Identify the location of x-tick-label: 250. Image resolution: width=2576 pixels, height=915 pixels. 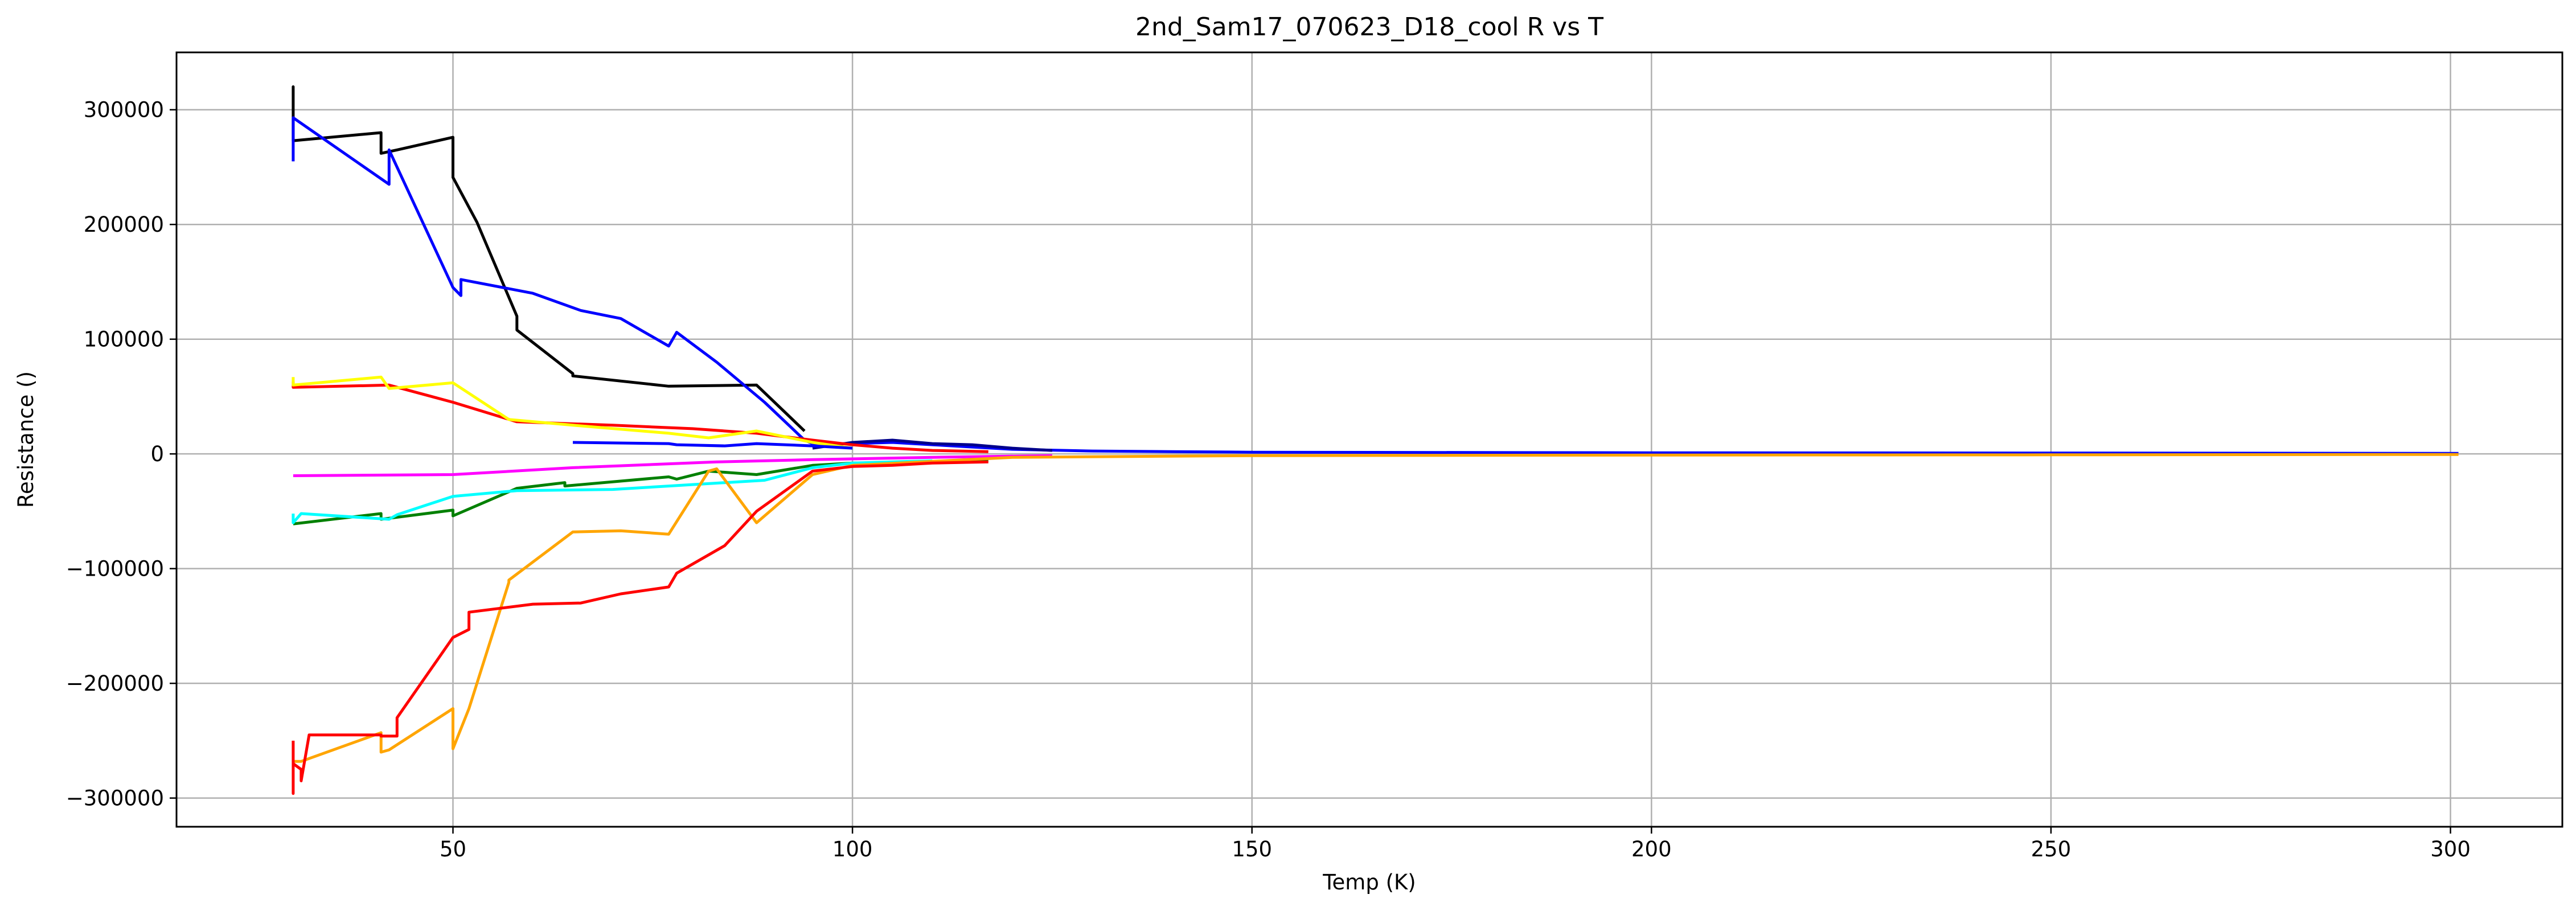
(2051, 849).